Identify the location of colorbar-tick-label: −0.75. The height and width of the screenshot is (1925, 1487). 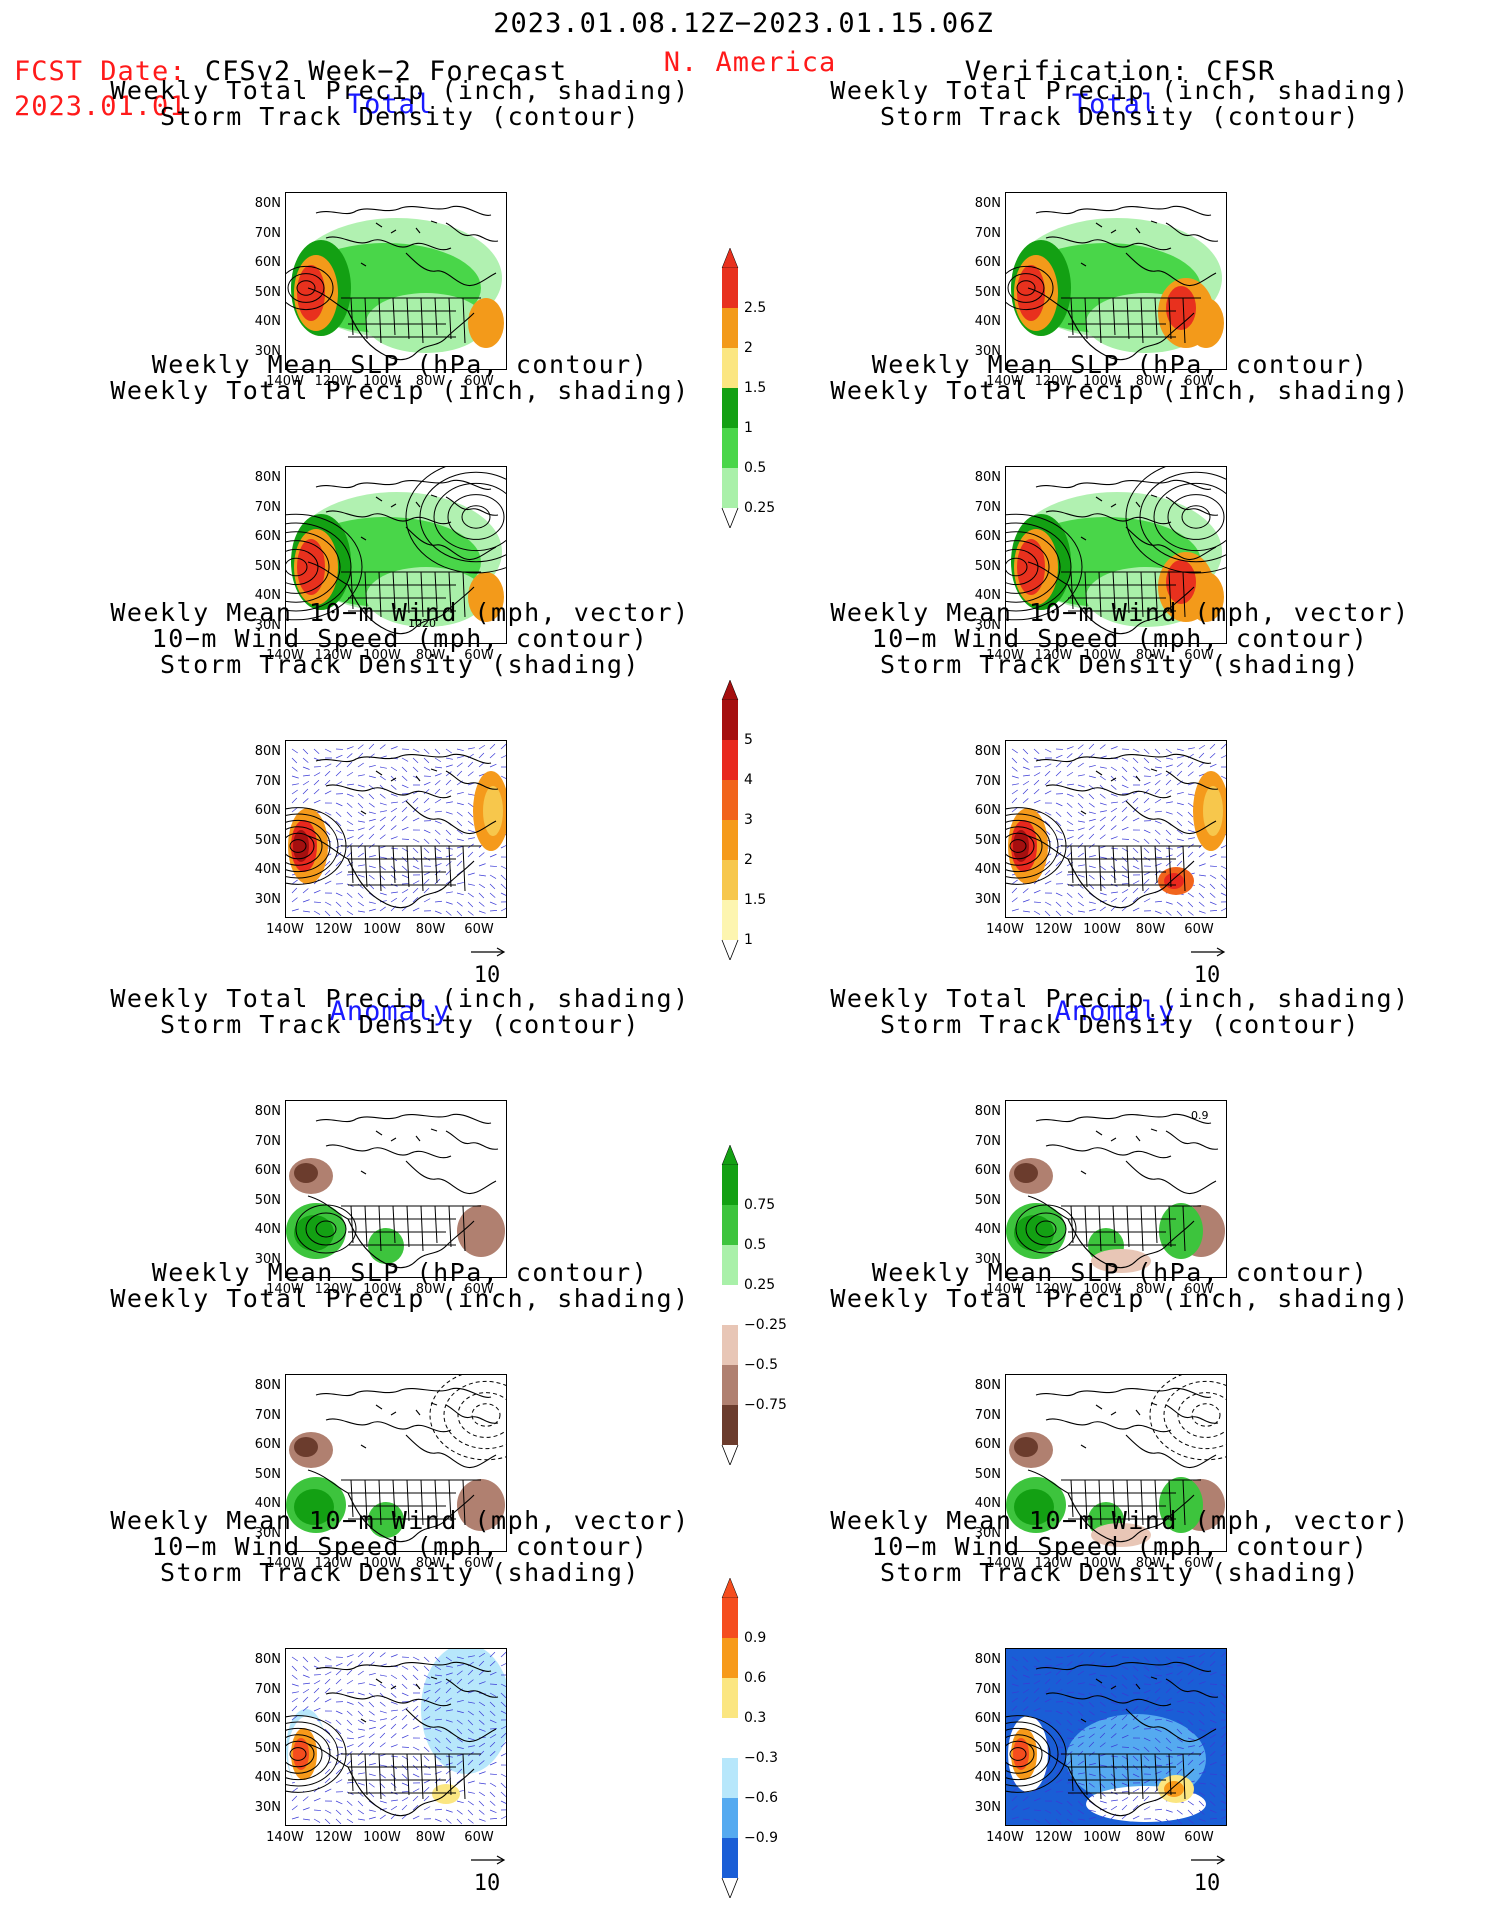
(765, 1405).